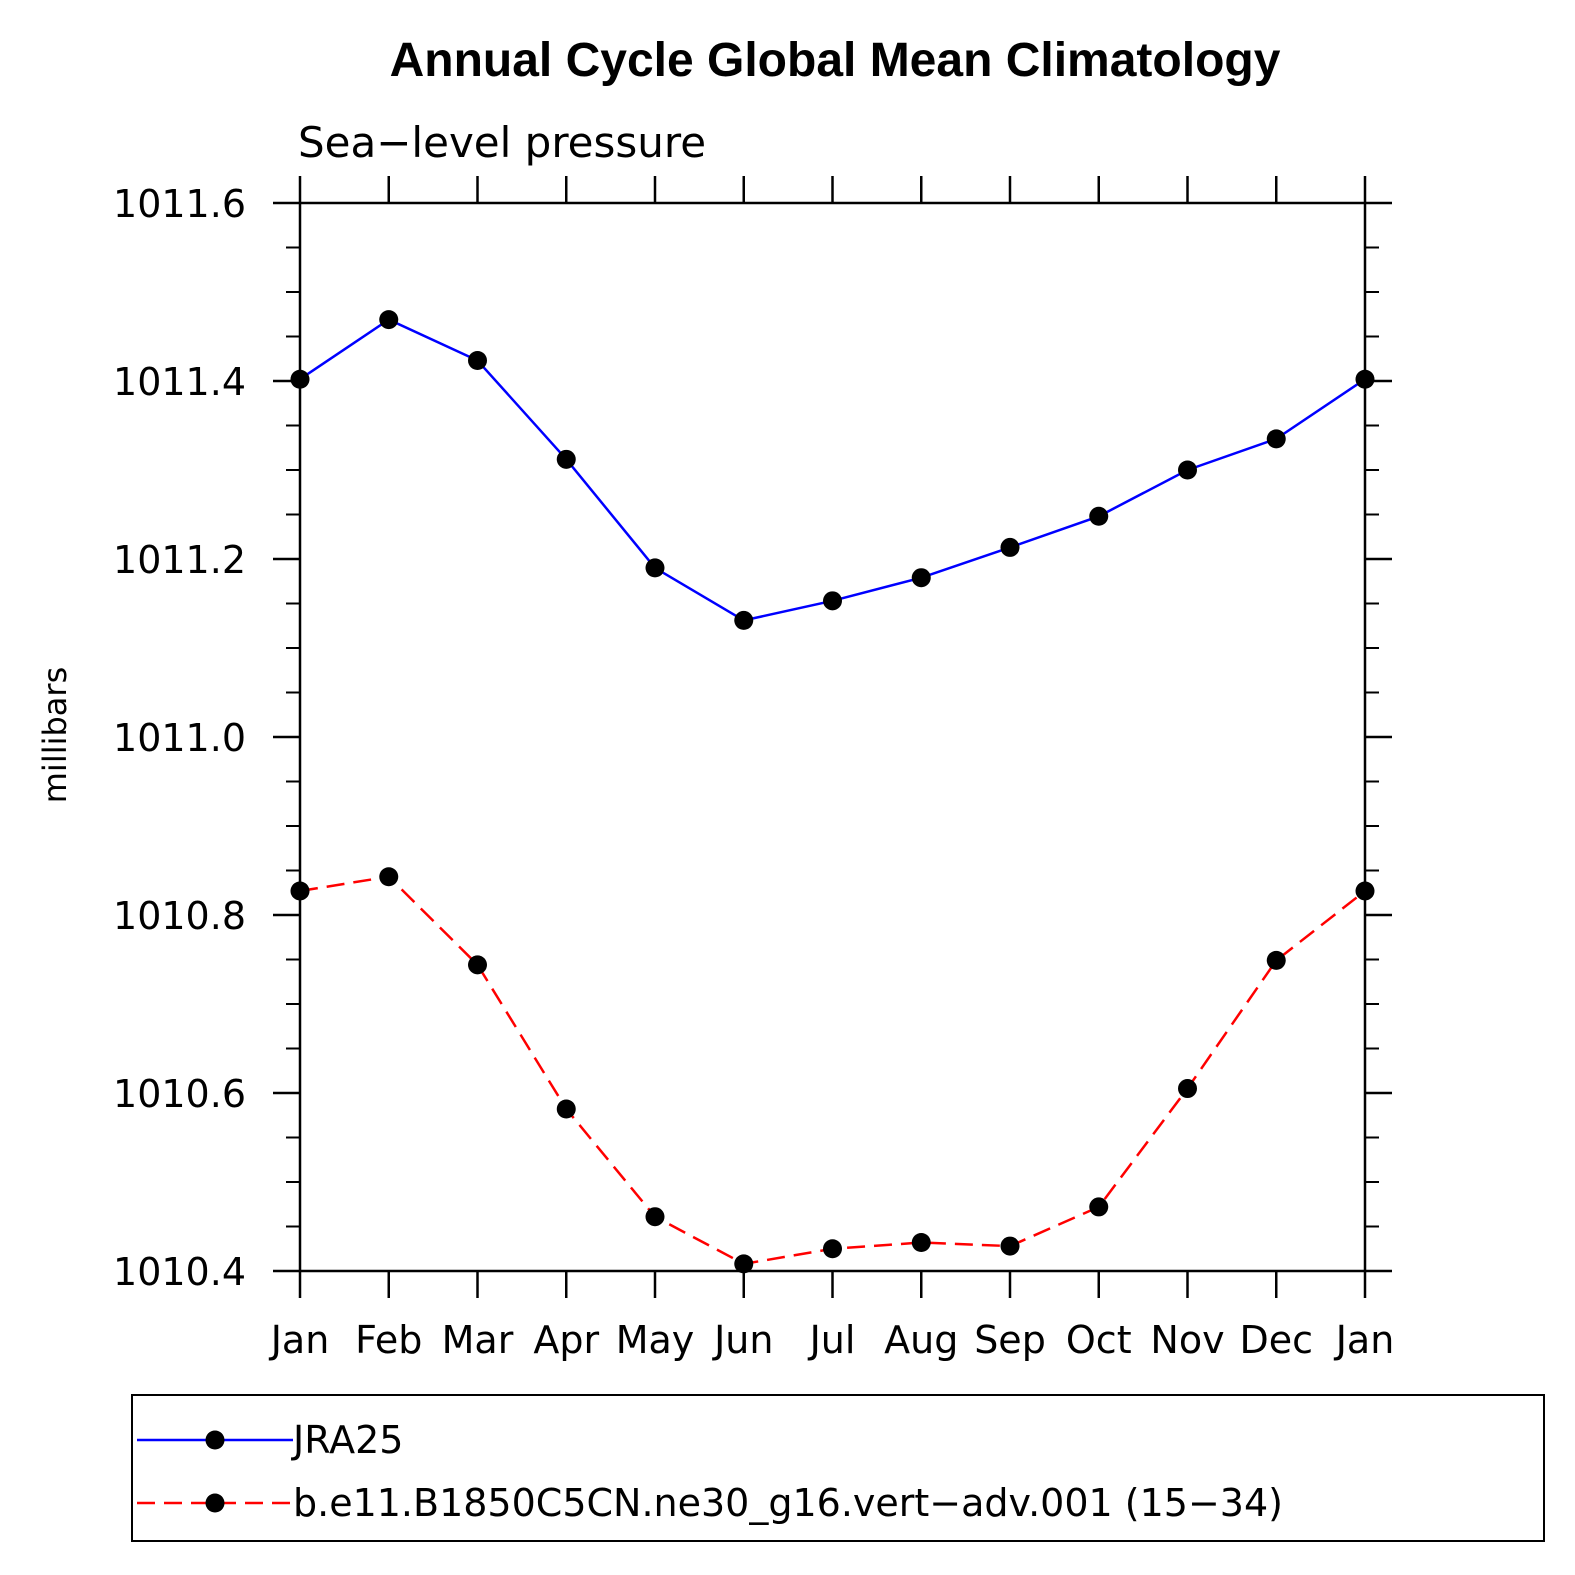 The width and height of the screenshot is (1575, 1575). What do you see at coordinates (388, 1340) in the screenshot?
I see `x-tick-label: Feb` at bounding box center [388, 1340].